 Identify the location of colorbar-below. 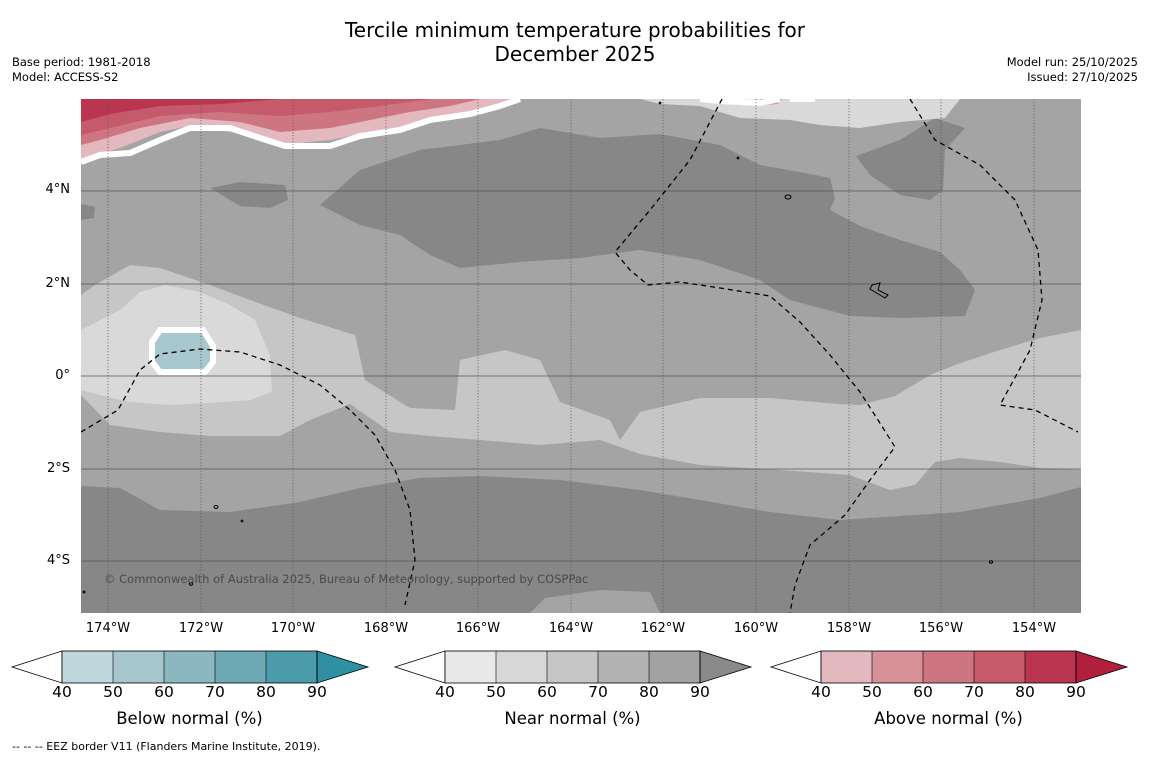
(190, 667).